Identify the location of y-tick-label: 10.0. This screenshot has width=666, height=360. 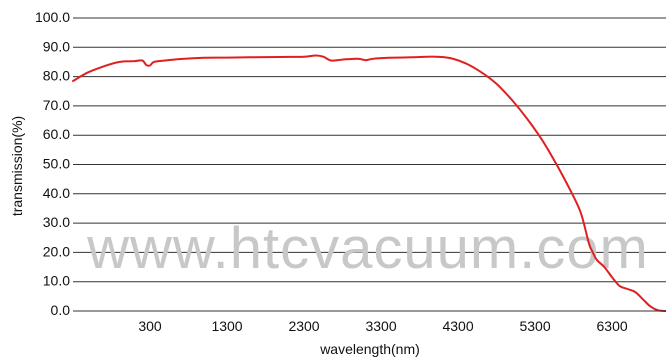
(56, 281).